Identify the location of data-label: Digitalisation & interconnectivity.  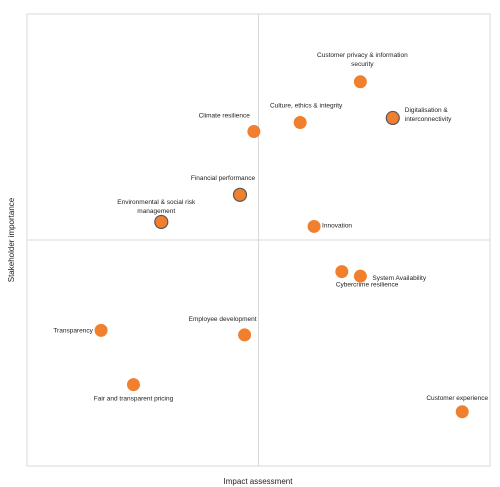
(428, 115).